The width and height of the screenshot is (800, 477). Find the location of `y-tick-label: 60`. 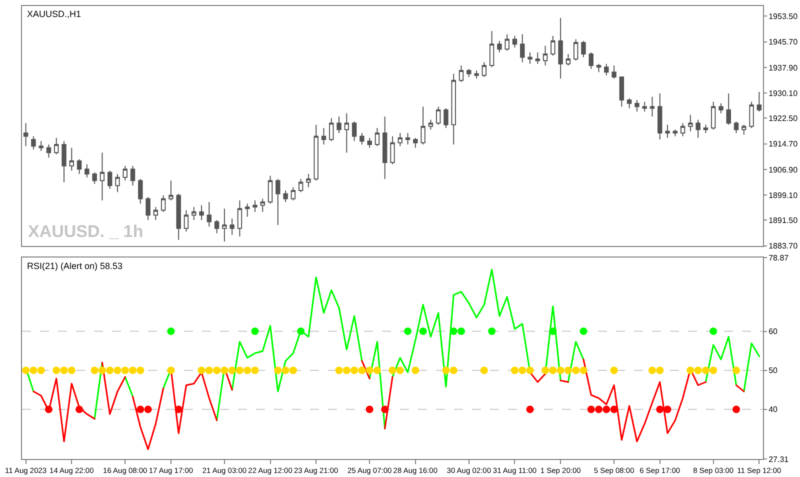

y-tick-label: 60 is located at coordinates (773, 331).